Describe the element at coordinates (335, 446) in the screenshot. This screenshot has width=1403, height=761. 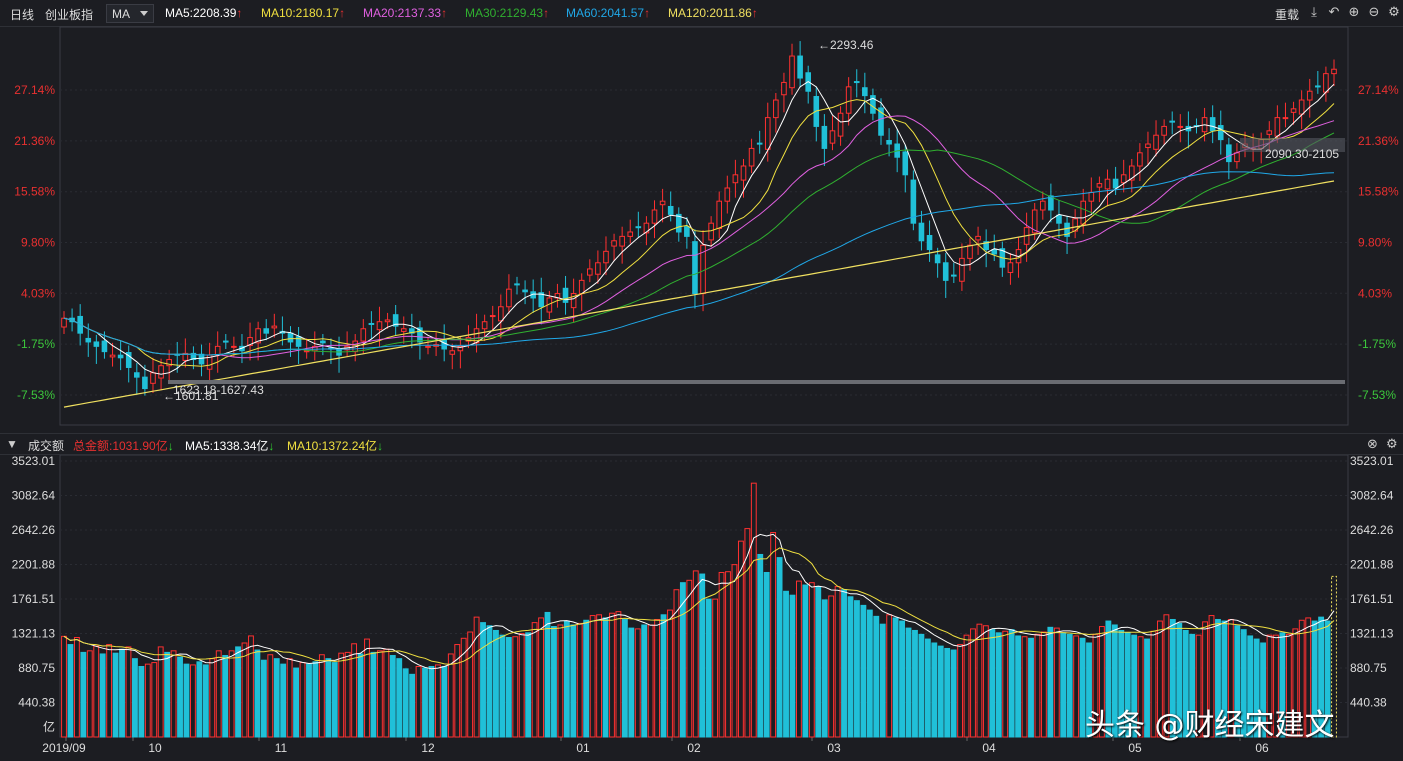
I see `vol-ma10-legend: MA10:1372.24亿↓` at that location.